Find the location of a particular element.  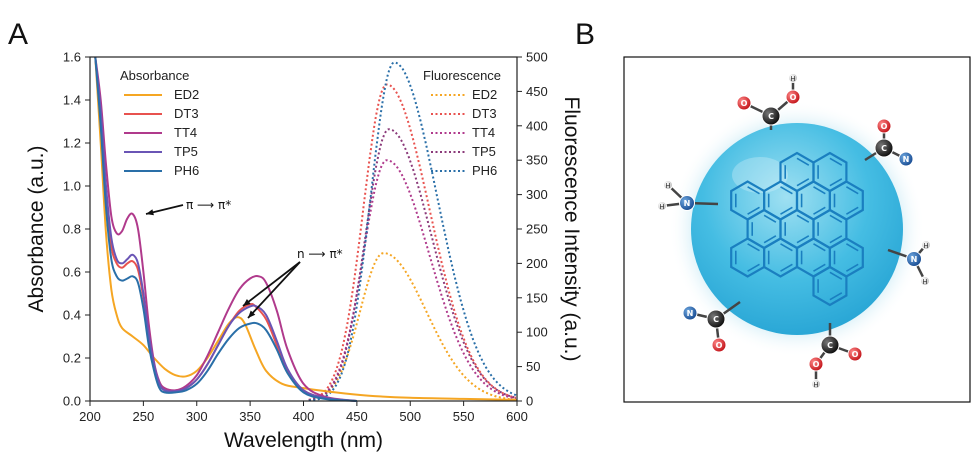

annotations: π ⟶ π* n ⟶ π* is located at coordinates (244, 258).